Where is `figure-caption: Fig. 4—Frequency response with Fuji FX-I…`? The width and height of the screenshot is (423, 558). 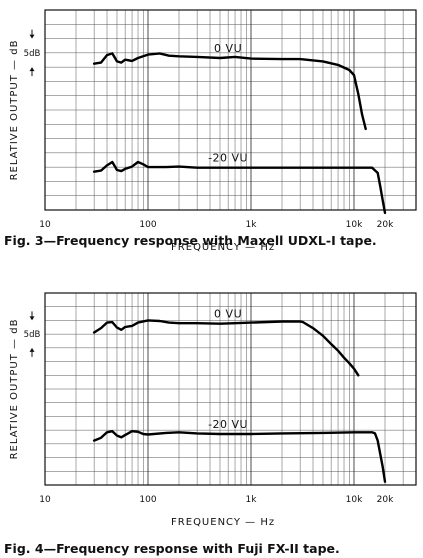 figure-caption: Fig. 4—Frequency response with Fuji FX-I… is located at coordinates (172, 548).